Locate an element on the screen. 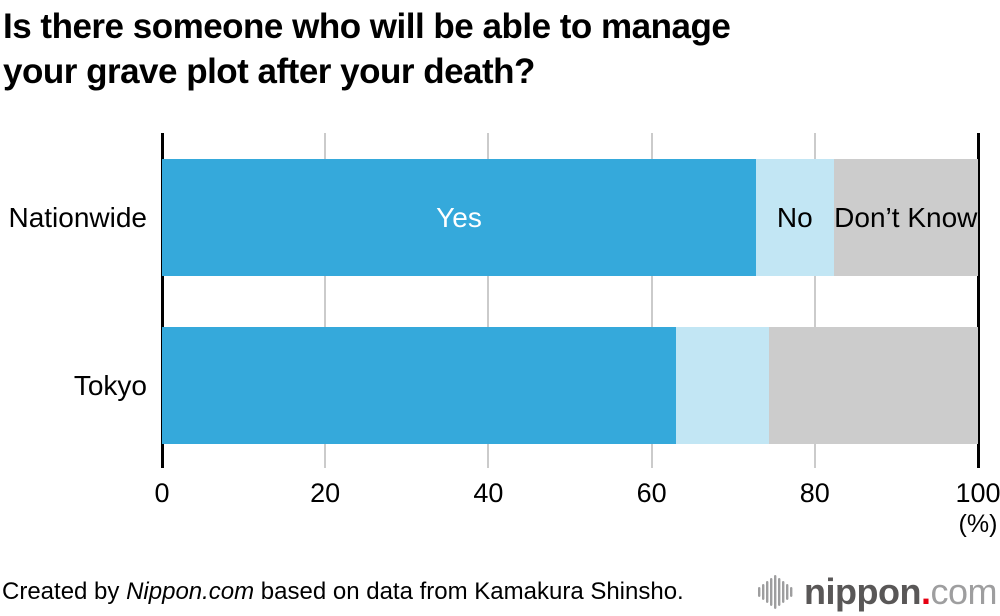  category-label-tokyo: Tokyo is located at coordinates (110, 385).